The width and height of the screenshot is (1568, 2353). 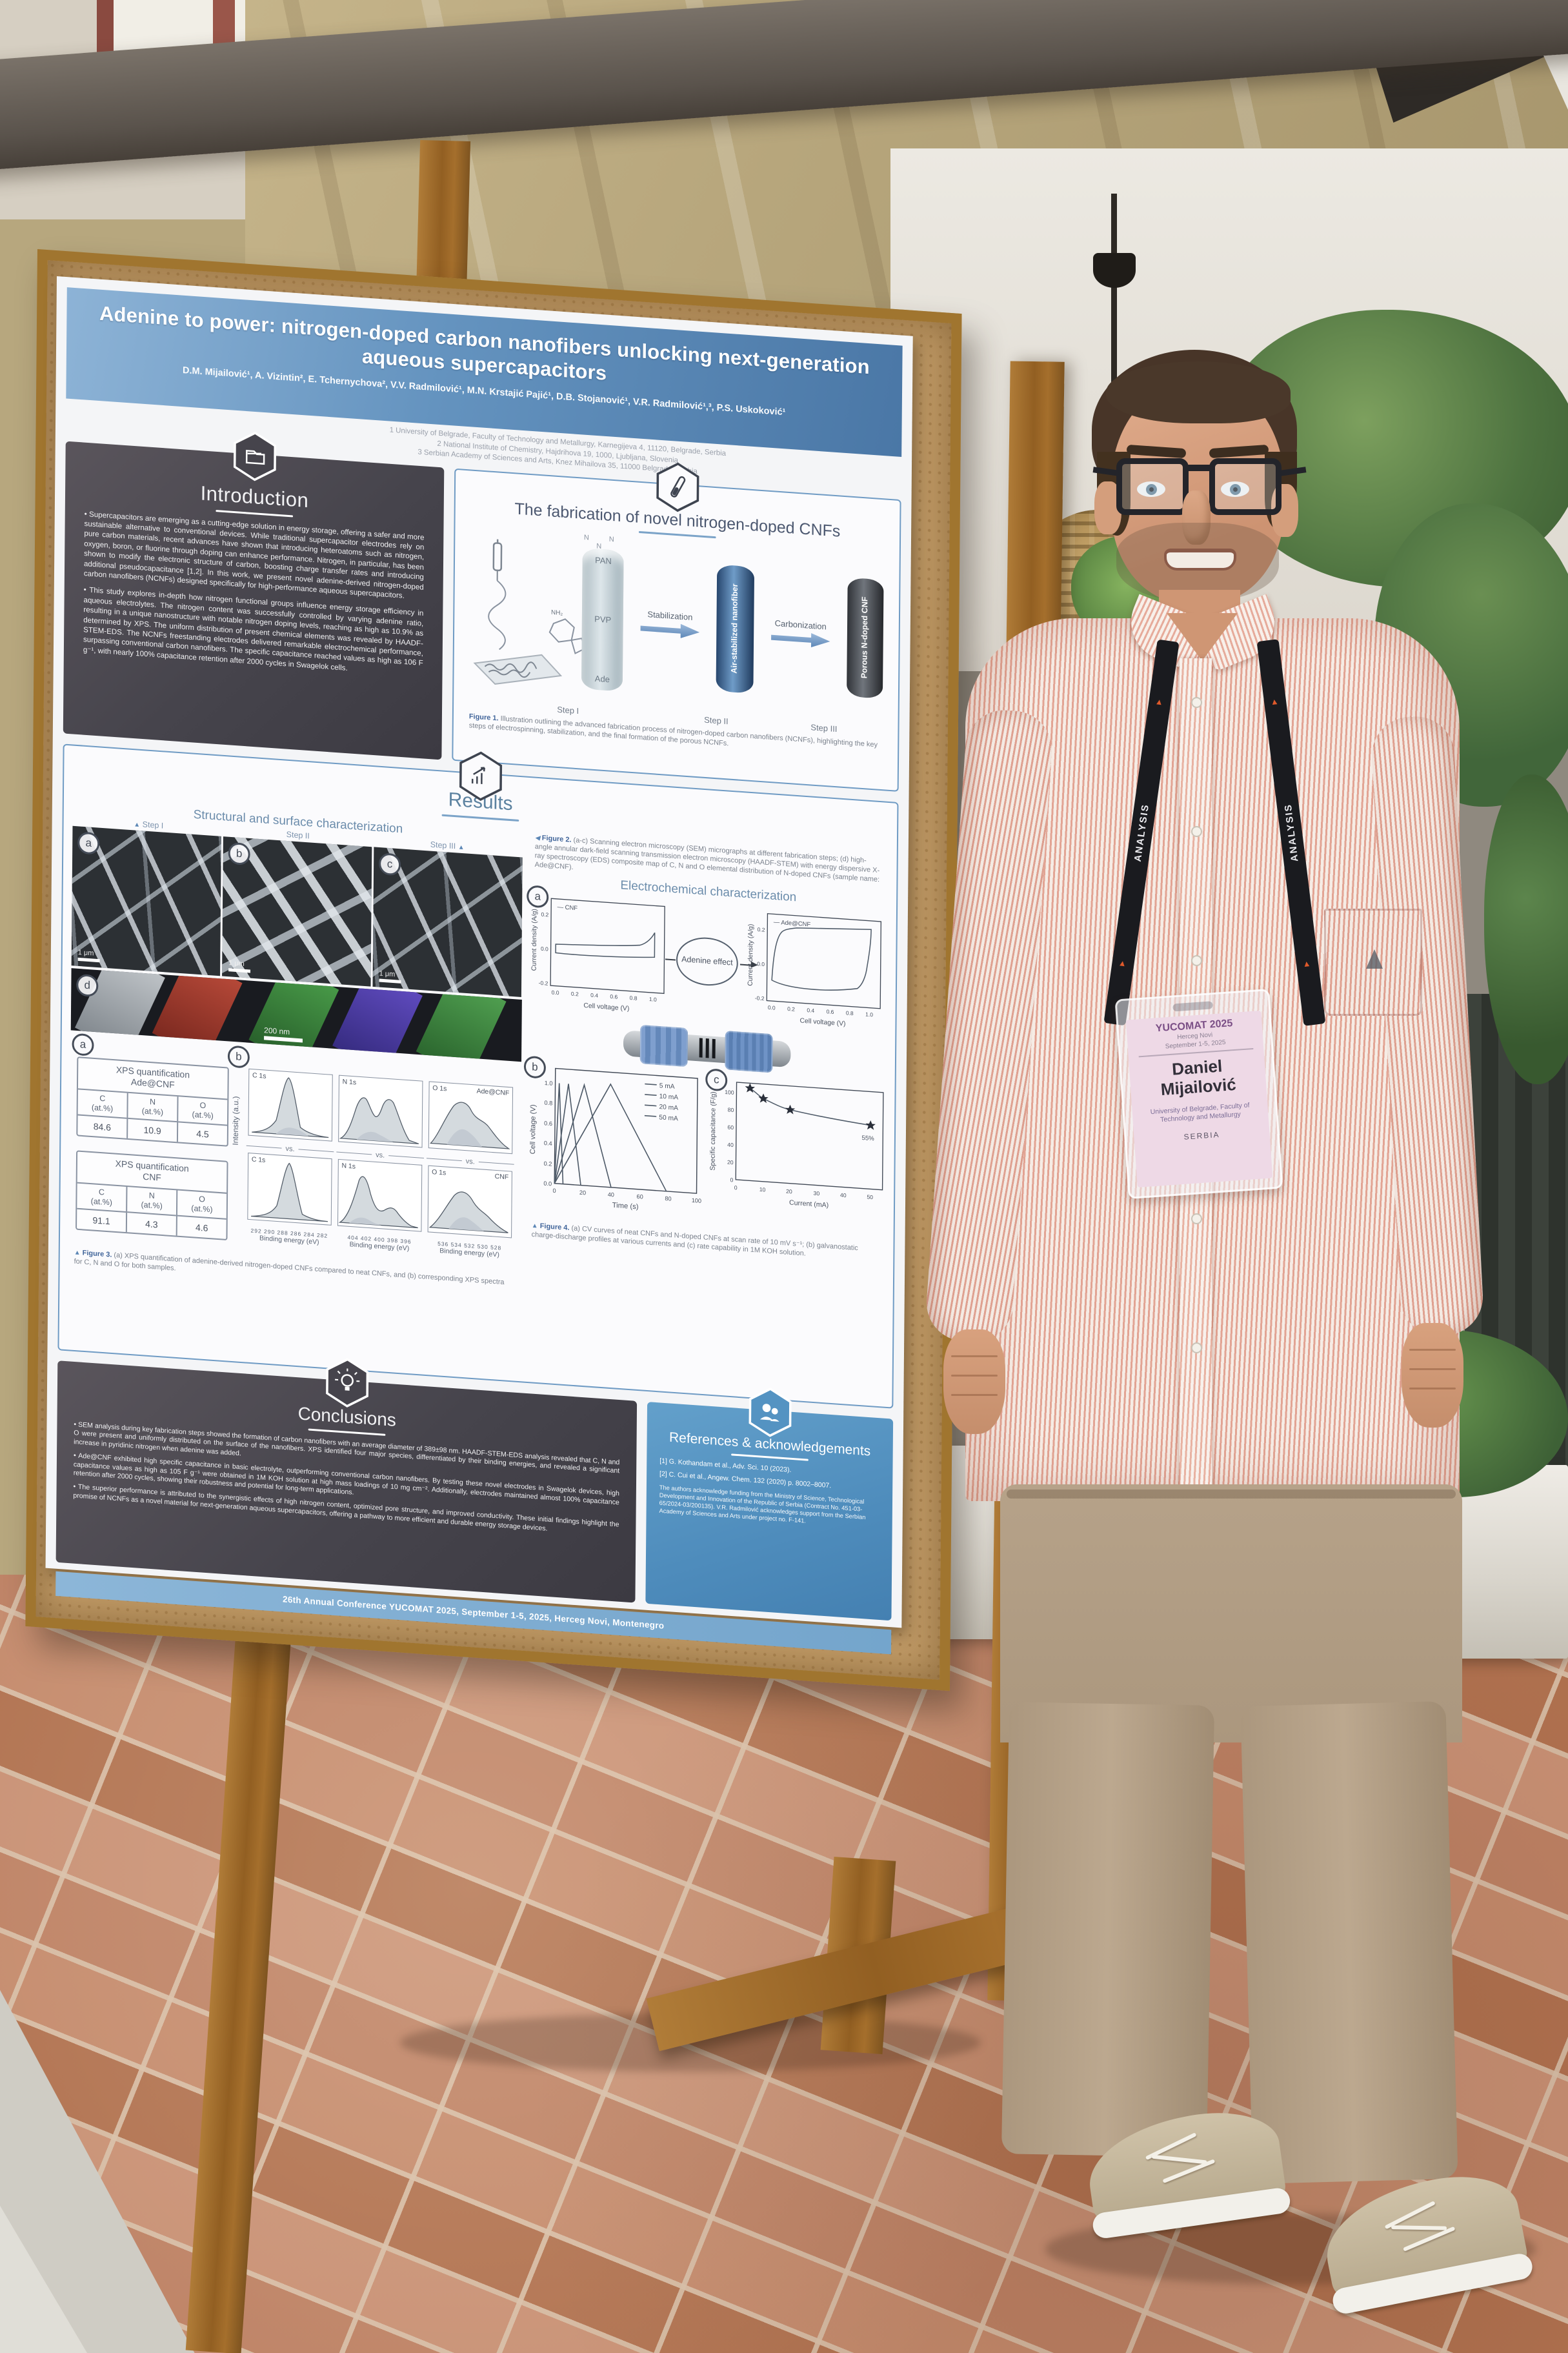 What do you see at coordinates (865, 638) in the screenshot?
I see `porous-ndoped-cnf: Porous N-doped CNF` at bounding box center [865, 638].